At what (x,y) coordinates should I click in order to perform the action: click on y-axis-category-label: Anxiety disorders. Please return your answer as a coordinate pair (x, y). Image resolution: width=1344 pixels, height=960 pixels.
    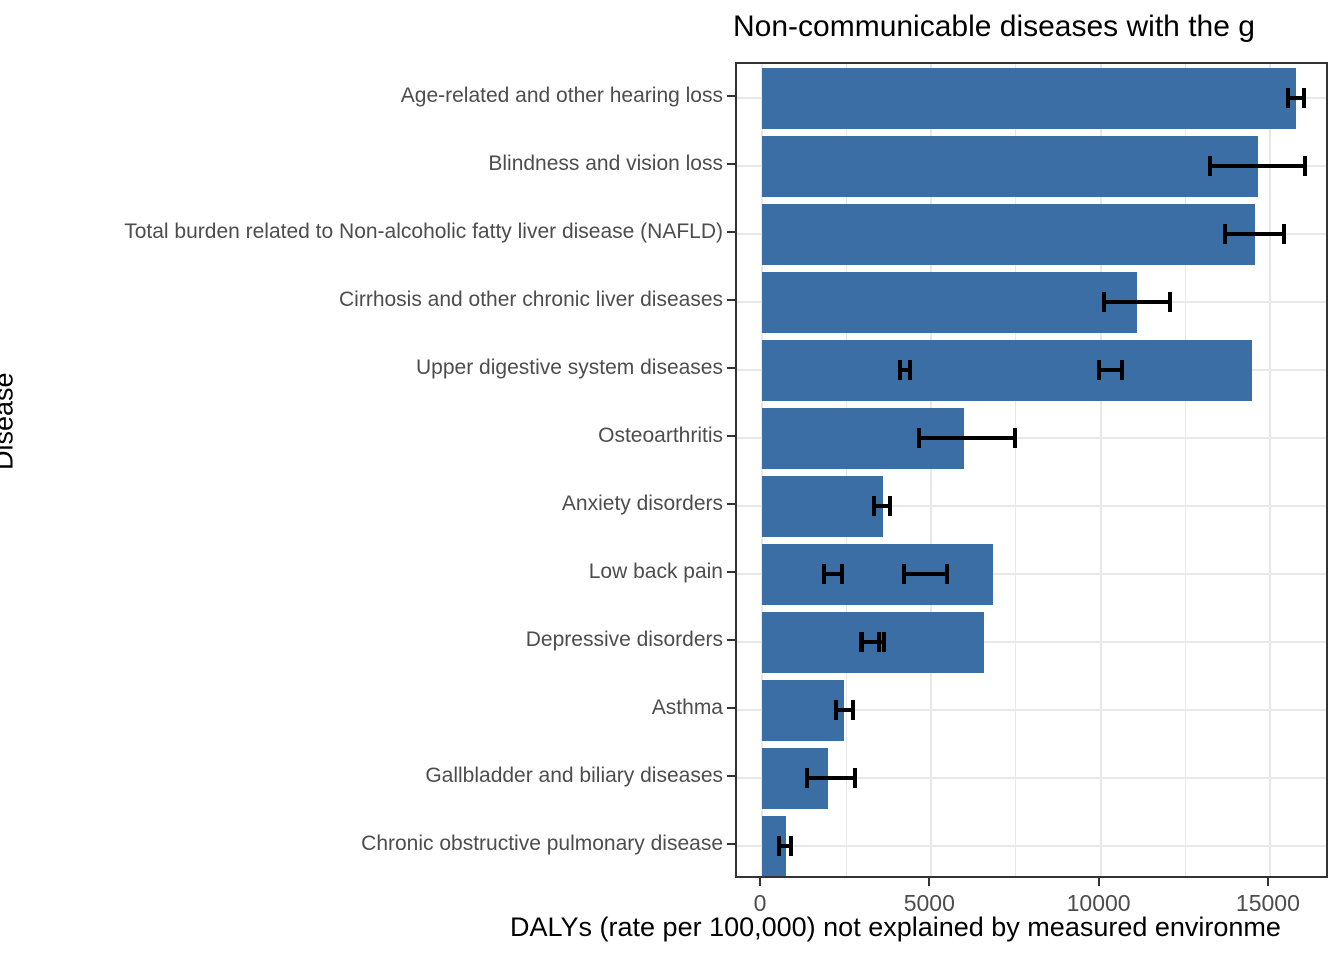
    Looking at the image, I should click on (642, 503).